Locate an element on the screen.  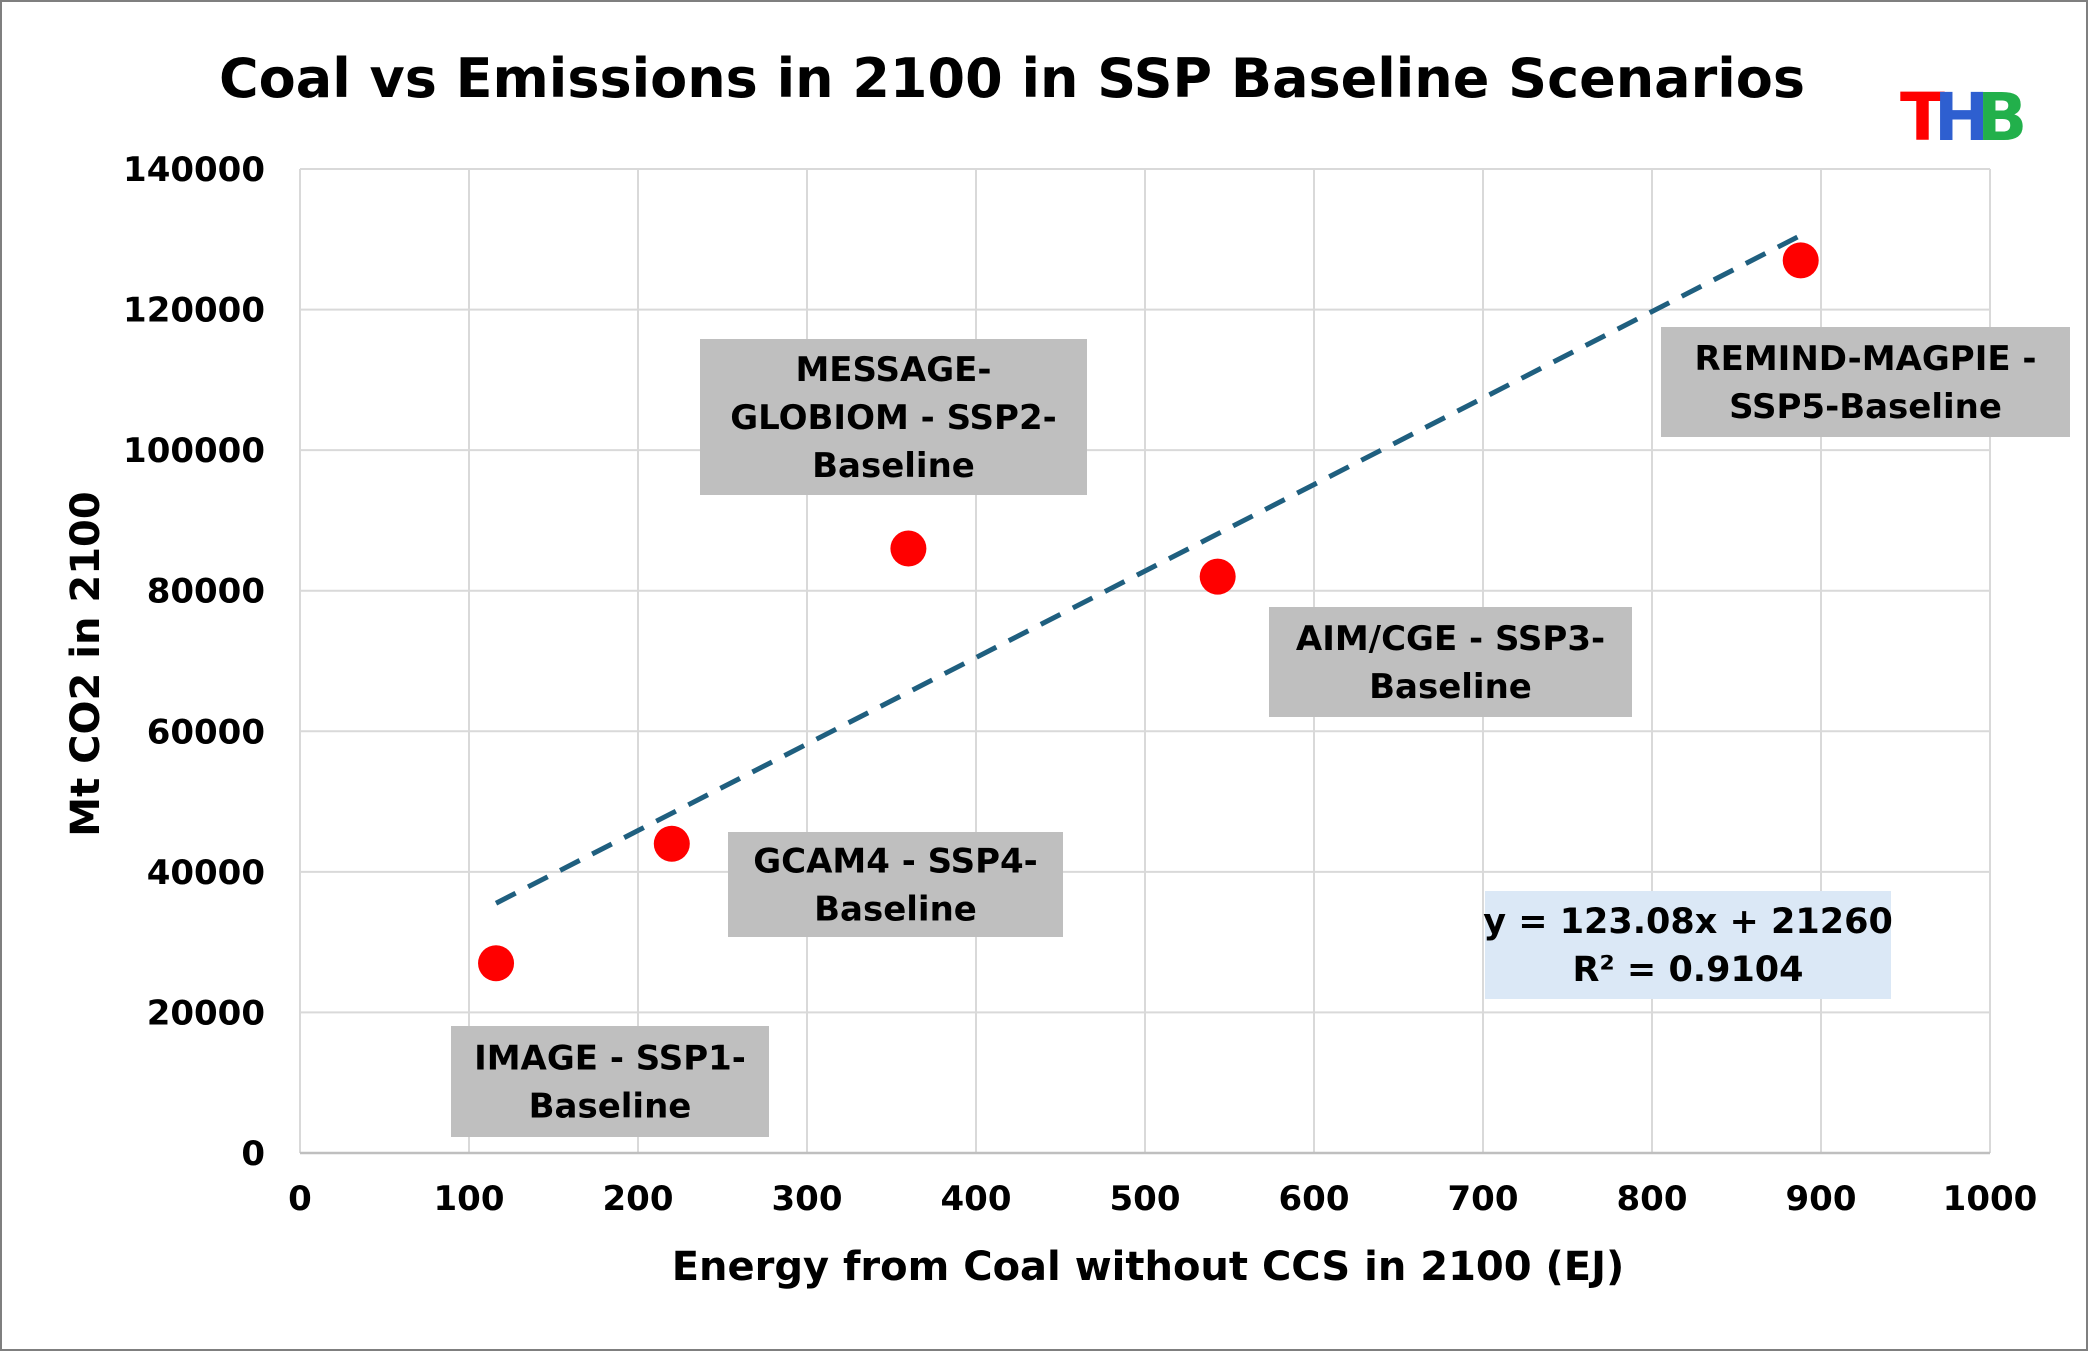
equation-text: R² = 0.9104 is located at coordinates (1687, 970).